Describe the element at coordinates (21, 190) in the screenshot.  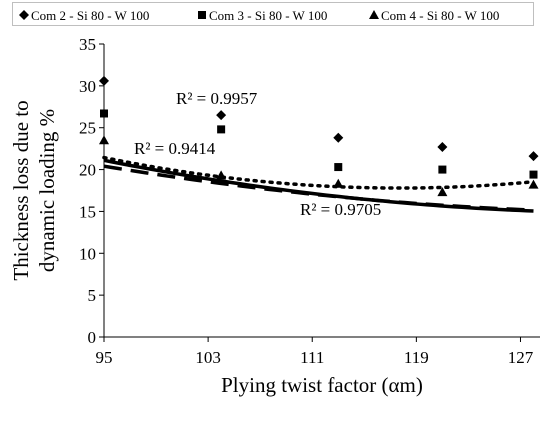
I see `y-axis-title-line-1: Thickness loss due to` at that location.